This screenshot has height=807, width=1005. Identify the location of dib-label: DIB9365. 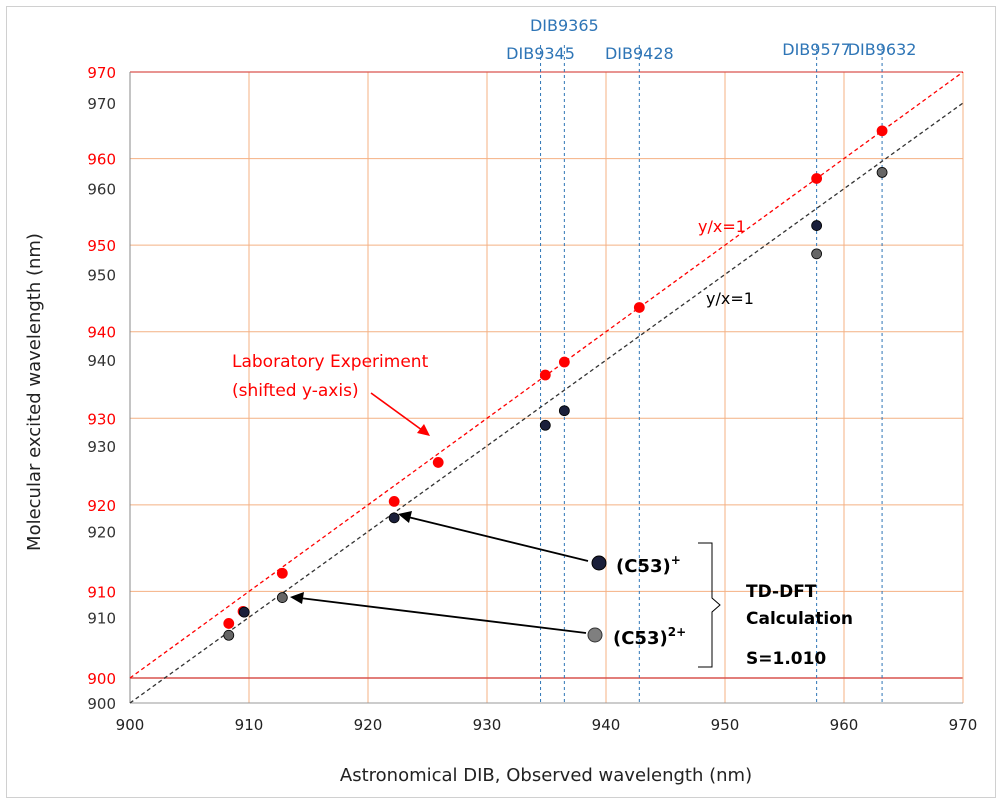
(564, 25).